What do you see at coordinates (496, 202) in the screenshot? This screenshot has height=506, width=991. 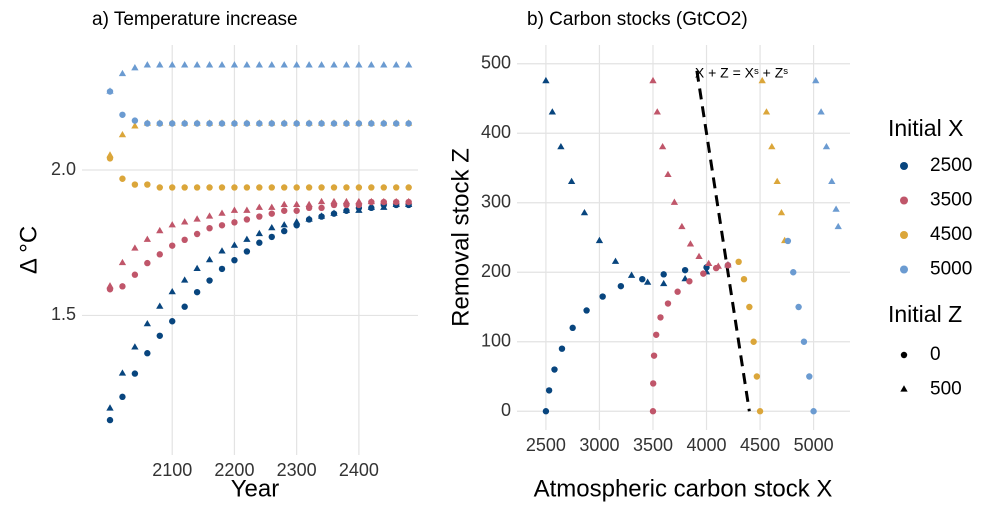 I see `y-tick-label: 300` at bounding box center [496, 202].